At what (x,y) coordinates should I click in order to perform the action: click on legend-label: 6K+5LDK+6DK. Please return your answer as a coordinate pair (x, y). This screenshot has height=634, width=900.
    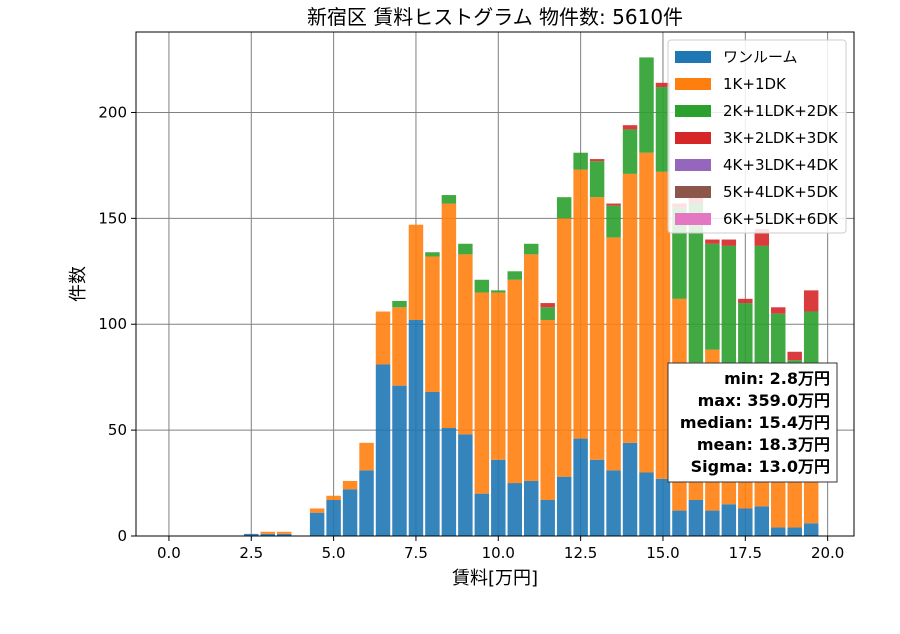
    Looking at the image, I should click on (781, 219).